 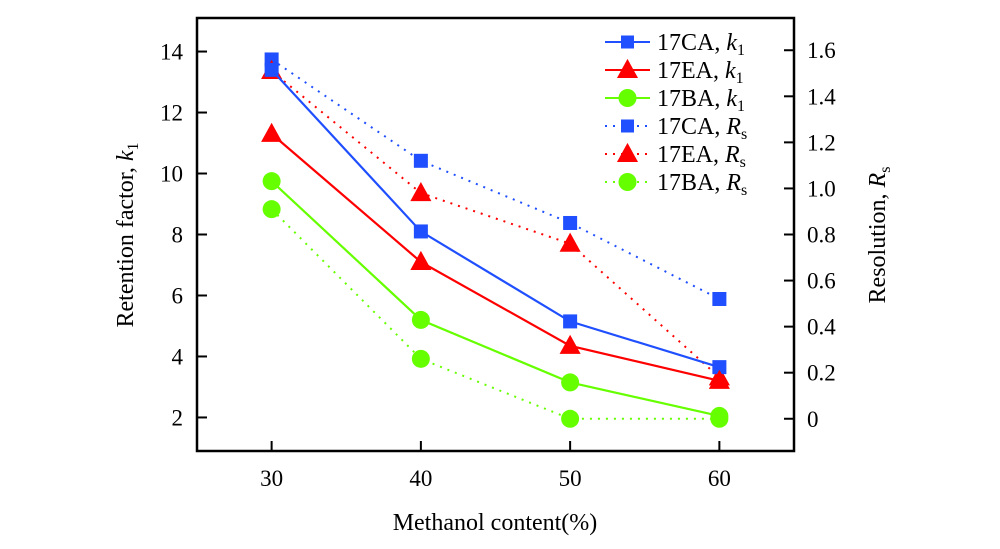 I want to click on legend-item-17ba-k1: 17BA, k1, so click(x=675, y=100).